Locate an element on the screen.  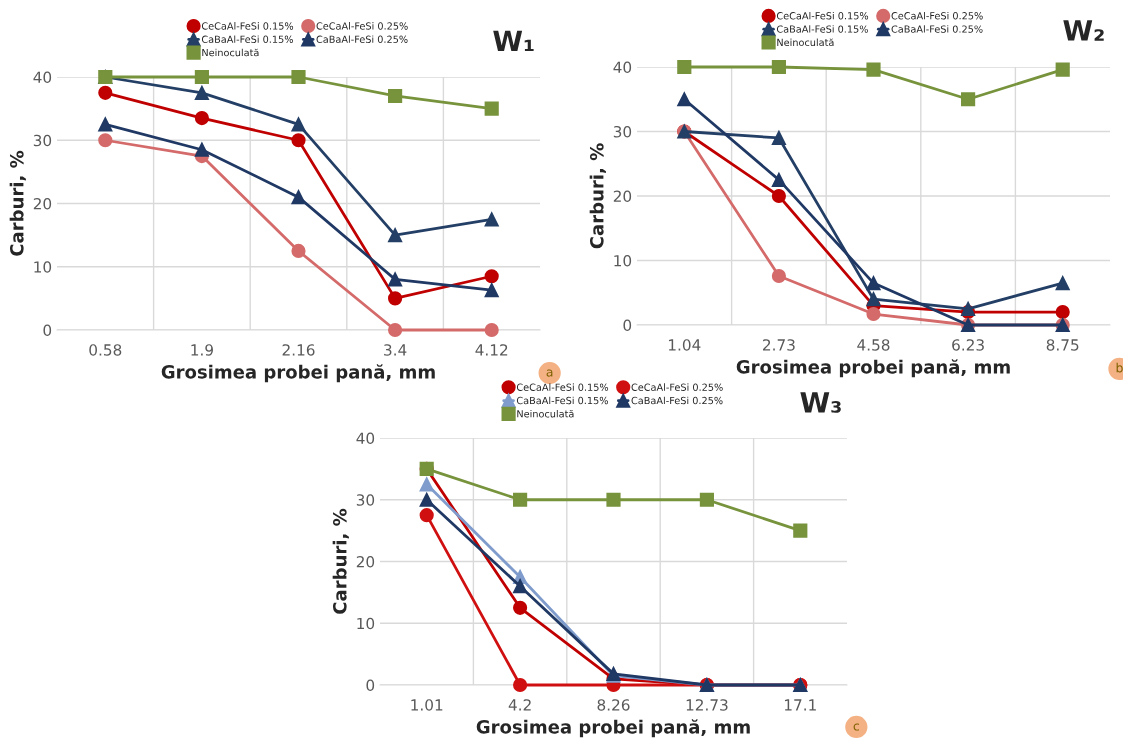
x-tick-label: 8.26 is located at coordinates (613, 705).